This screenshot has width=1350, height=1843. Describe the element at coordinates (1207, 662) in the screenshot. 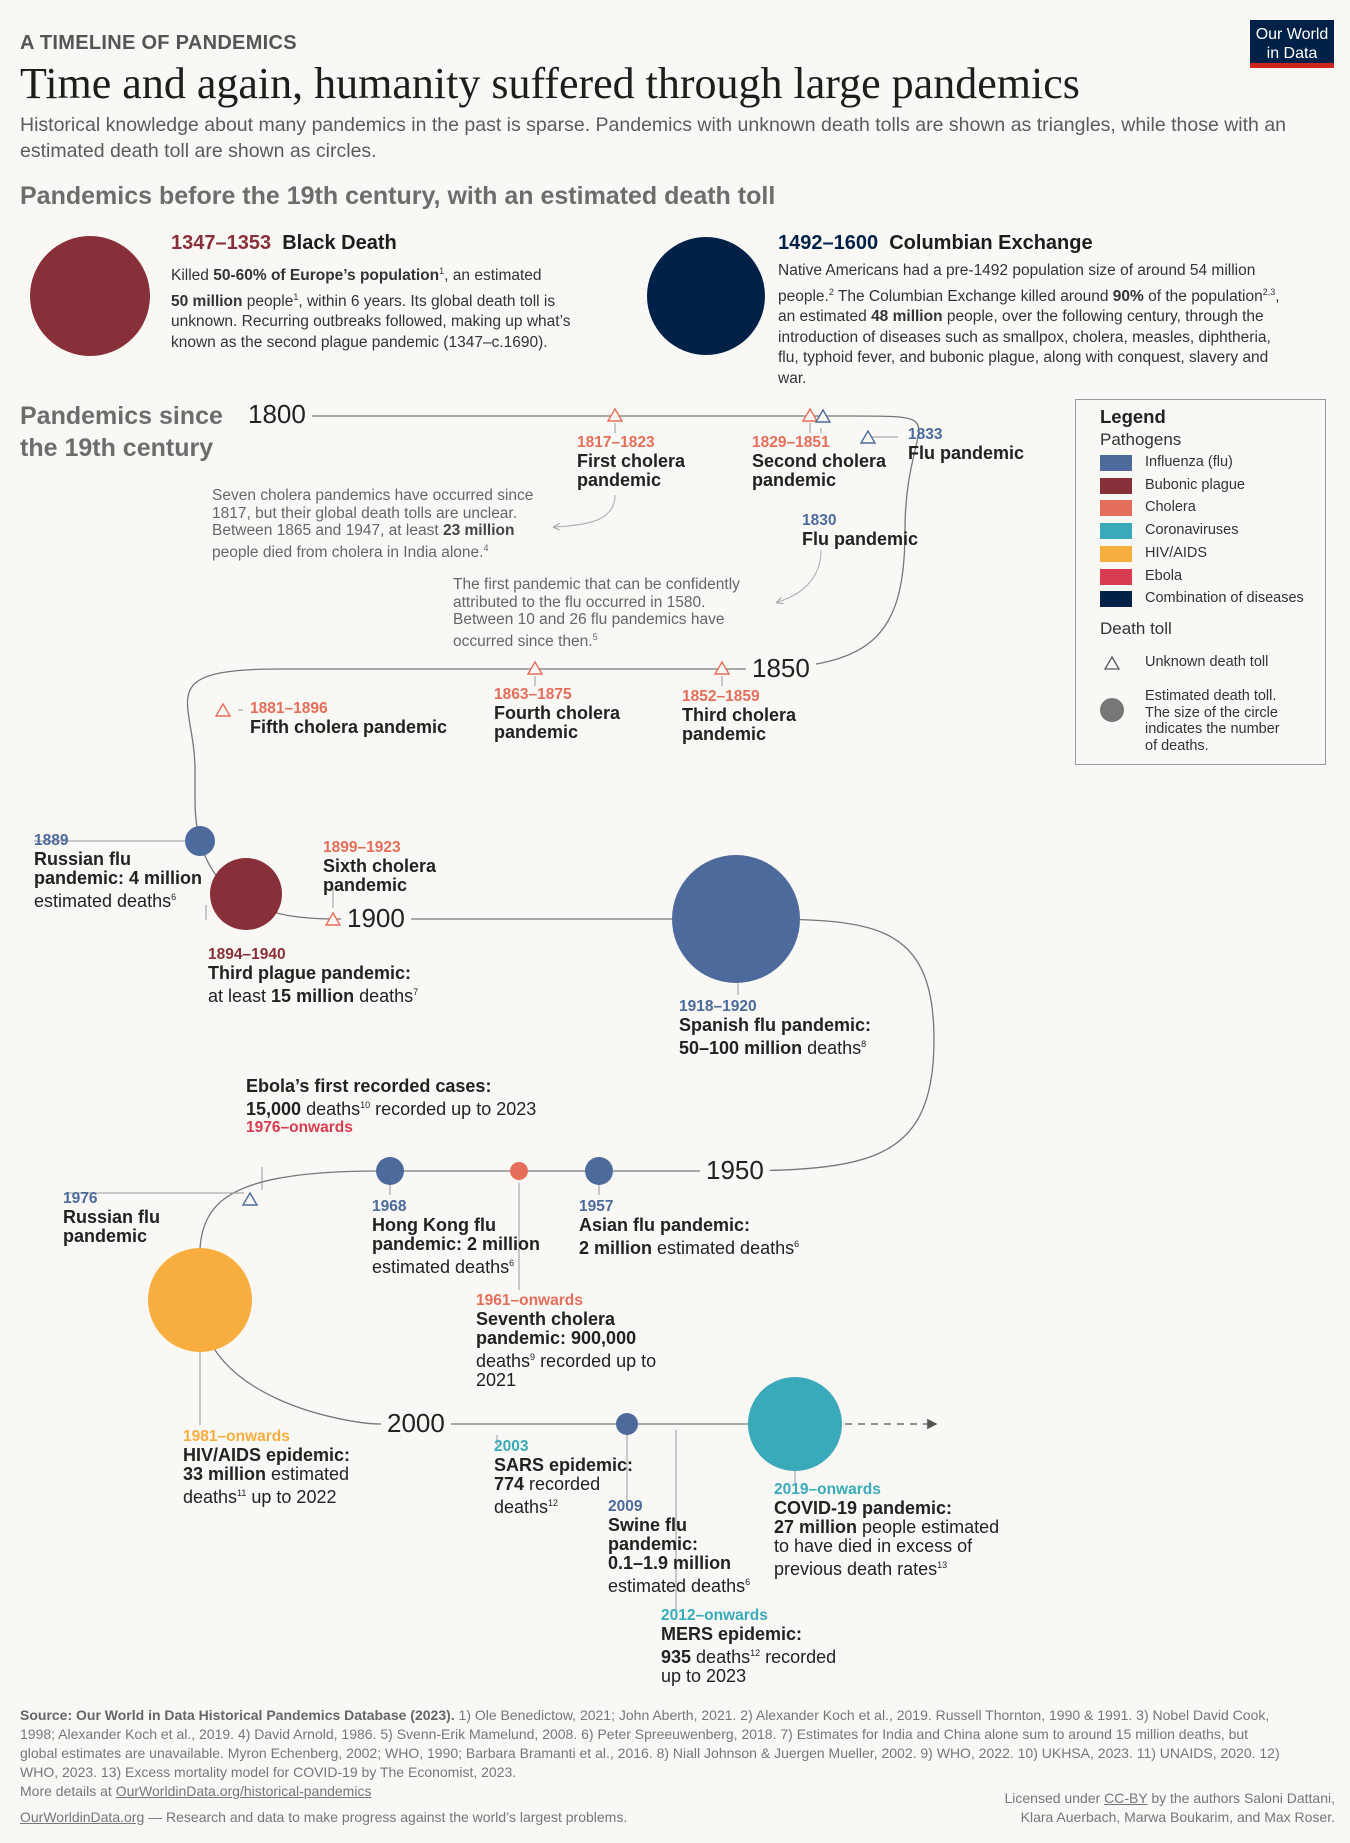

I see `legend-unknown-label: Unknown death toll` at that location.